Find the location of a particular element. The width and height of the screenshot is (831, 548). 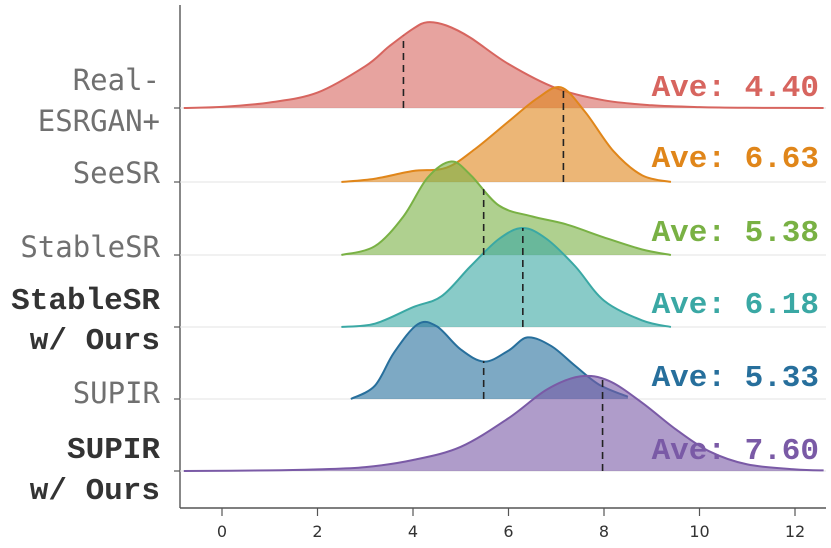

ave-label-2: Ave: 6.63 is located at coordinates (735, 159).